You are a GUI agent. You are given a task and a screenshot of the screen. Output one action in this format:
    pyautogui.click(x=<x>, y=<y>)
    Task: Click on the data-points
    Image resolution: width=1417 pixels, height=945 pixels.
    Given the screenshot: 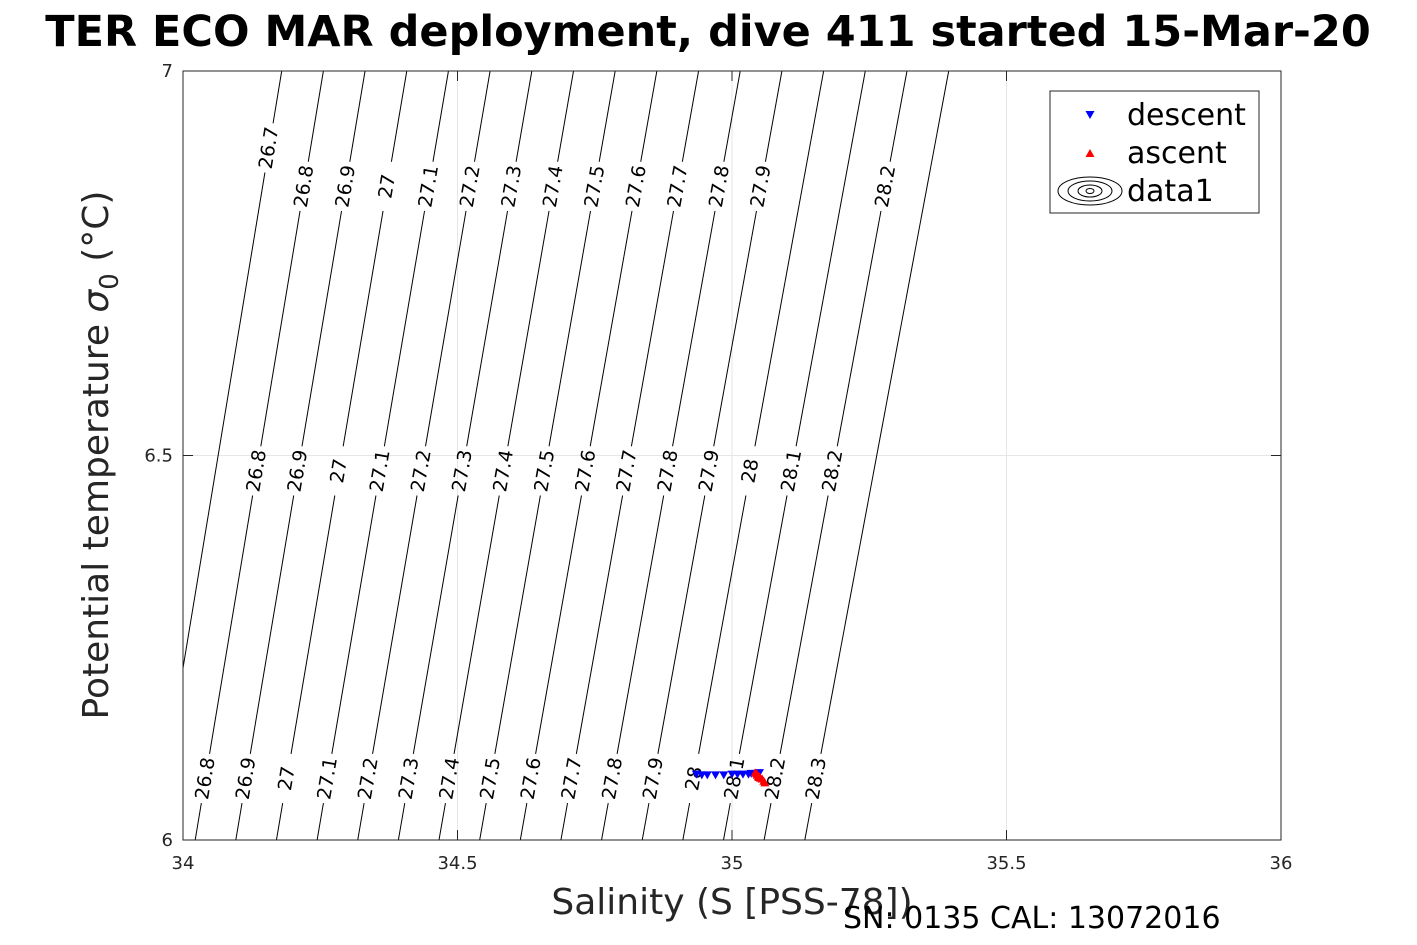 What is the action you would take?
    pyautogui.click(x=730, y=777)
    